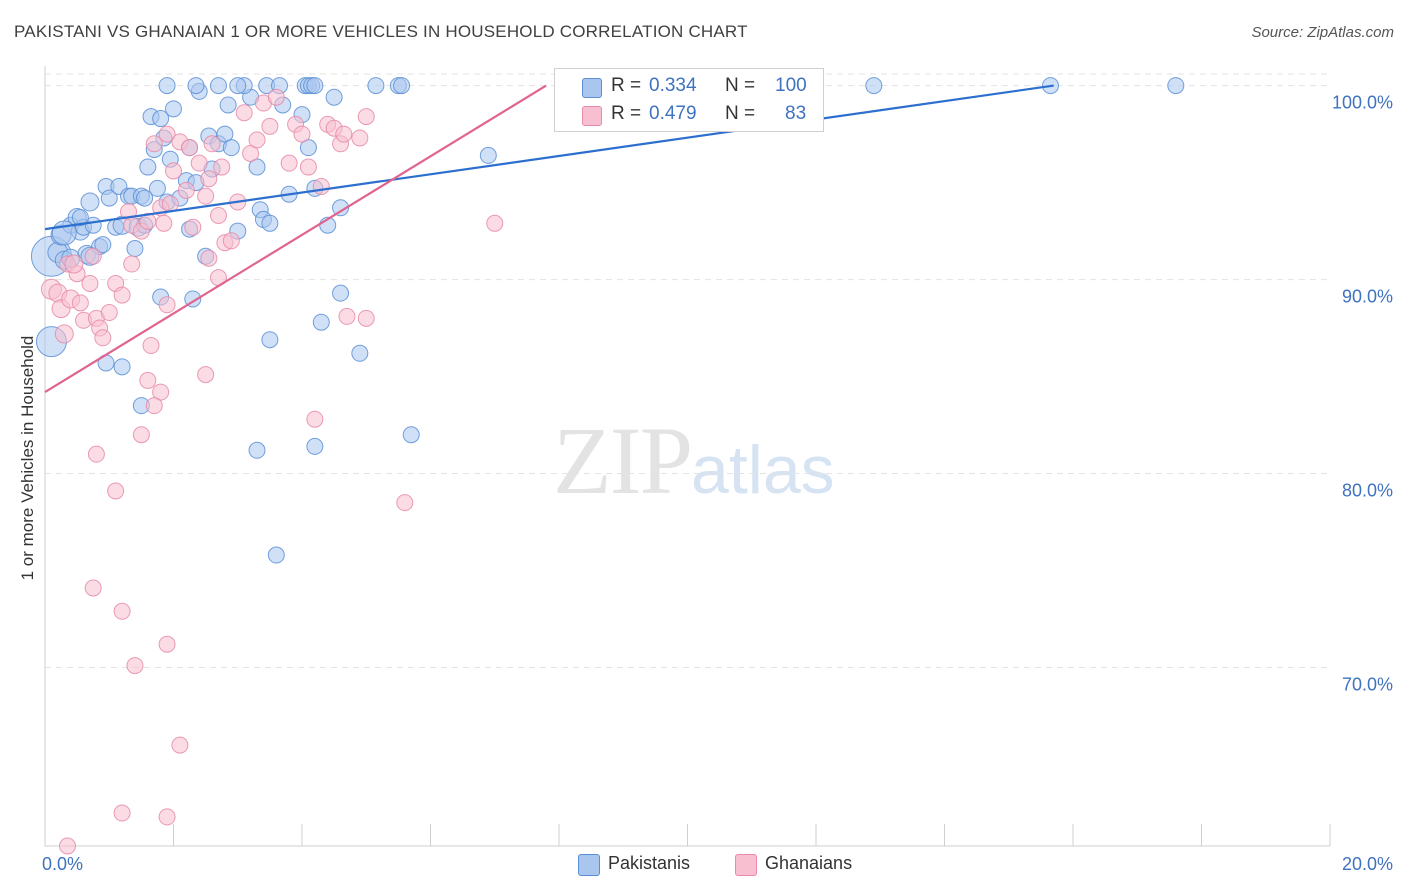 This screenshot has width=1406, height=892. I want to click on x-tick-label-max: 20.0%, so click(1367, 864).